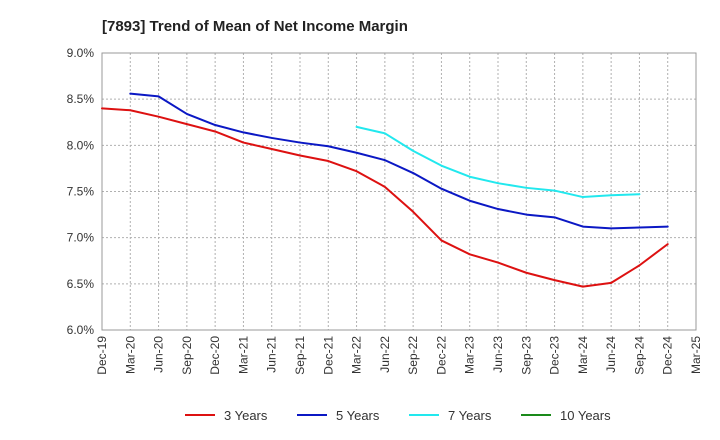 The width and height of the screenshot is (720, 440). I want to click on x-tick-label: Jun-24, so click(611, 354).